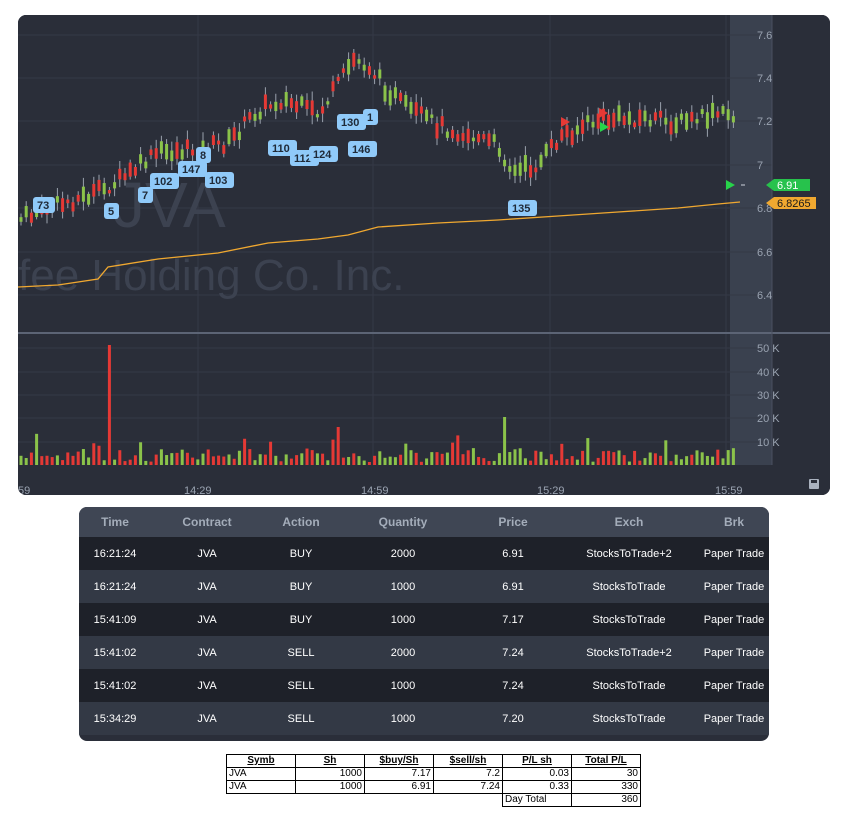 Image resolution: width=843 pixels, height=835 pixels. I want to click on cell-exch: StocksToTrade, so click(629, 586).